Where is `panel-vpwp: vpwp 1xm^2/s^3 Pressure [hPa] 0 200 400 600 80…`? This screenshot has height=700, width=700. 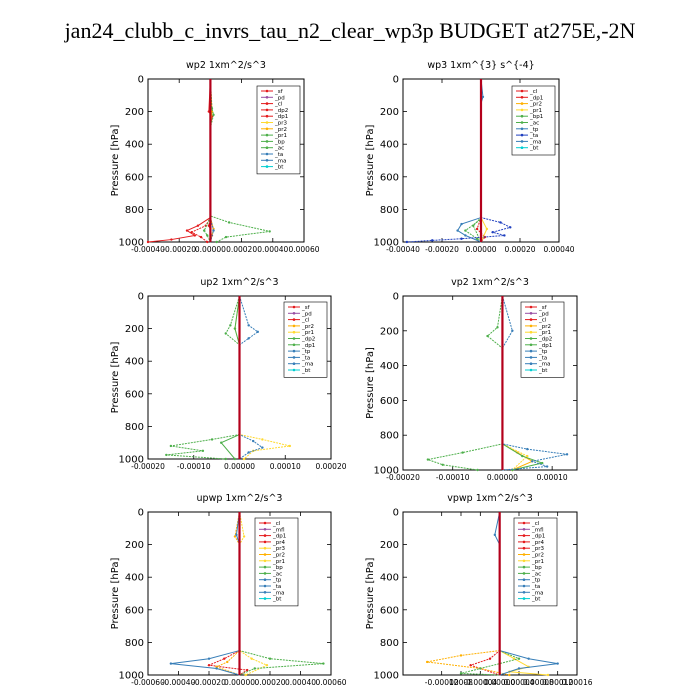
panel-vpwp: vpwp 1xm^2/s^3 Pressure [hPa] 0 200 400 600 80… is located at coordinates (479, 590).